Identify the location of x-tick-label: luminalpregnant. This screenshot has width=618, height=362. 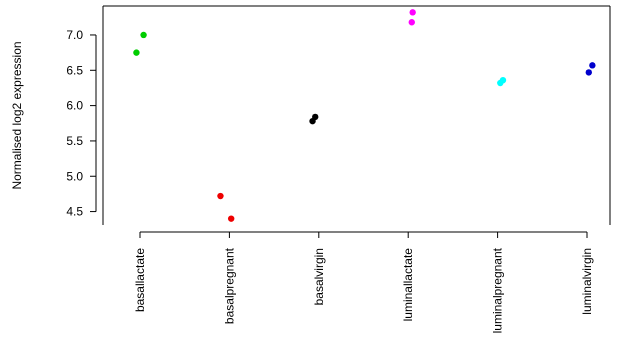
(498, 290).